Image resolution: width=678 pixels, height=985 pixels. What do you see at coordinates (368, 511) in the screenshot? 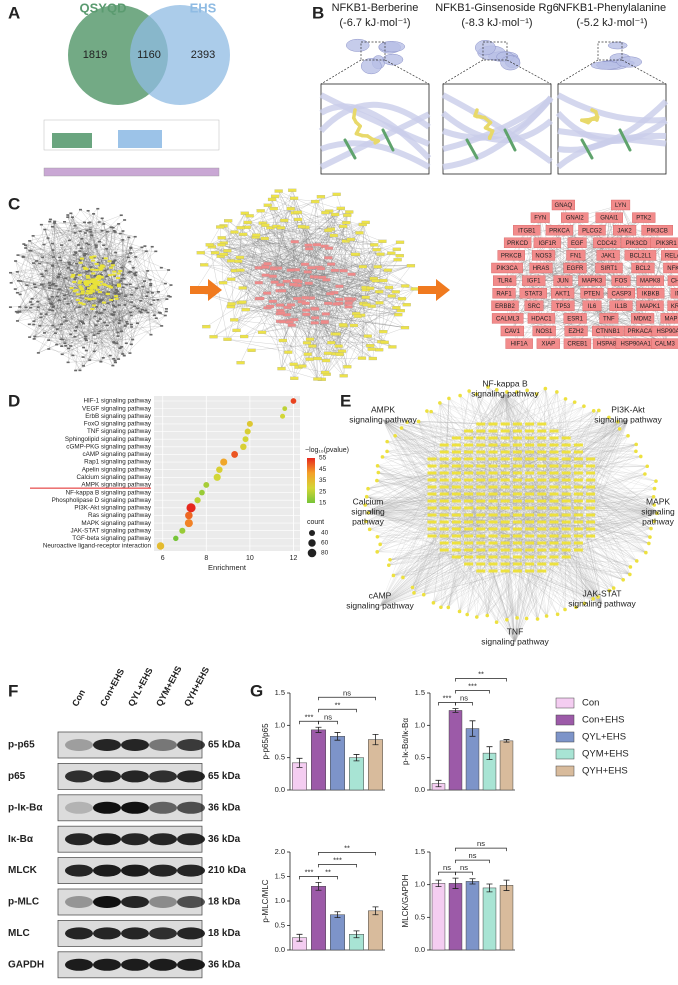
I see `pathway-label: signaling` at bounding box center [368, 511].